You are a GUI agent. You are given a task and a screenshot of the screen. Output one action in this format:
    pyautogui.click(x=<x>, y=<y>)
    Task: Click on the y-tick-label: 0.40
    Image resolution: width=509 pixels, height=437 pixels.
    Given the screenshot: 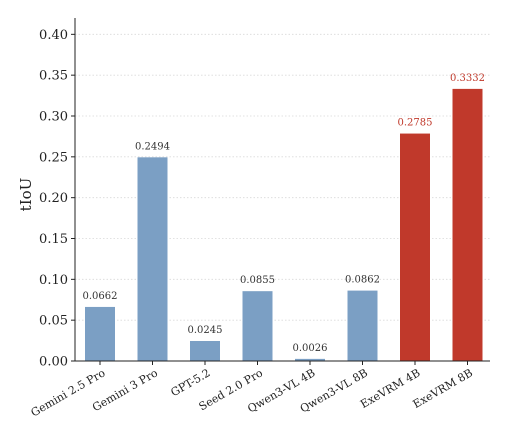 What is the action you would take?
    pyautogui.click(x=53, y=35)
    